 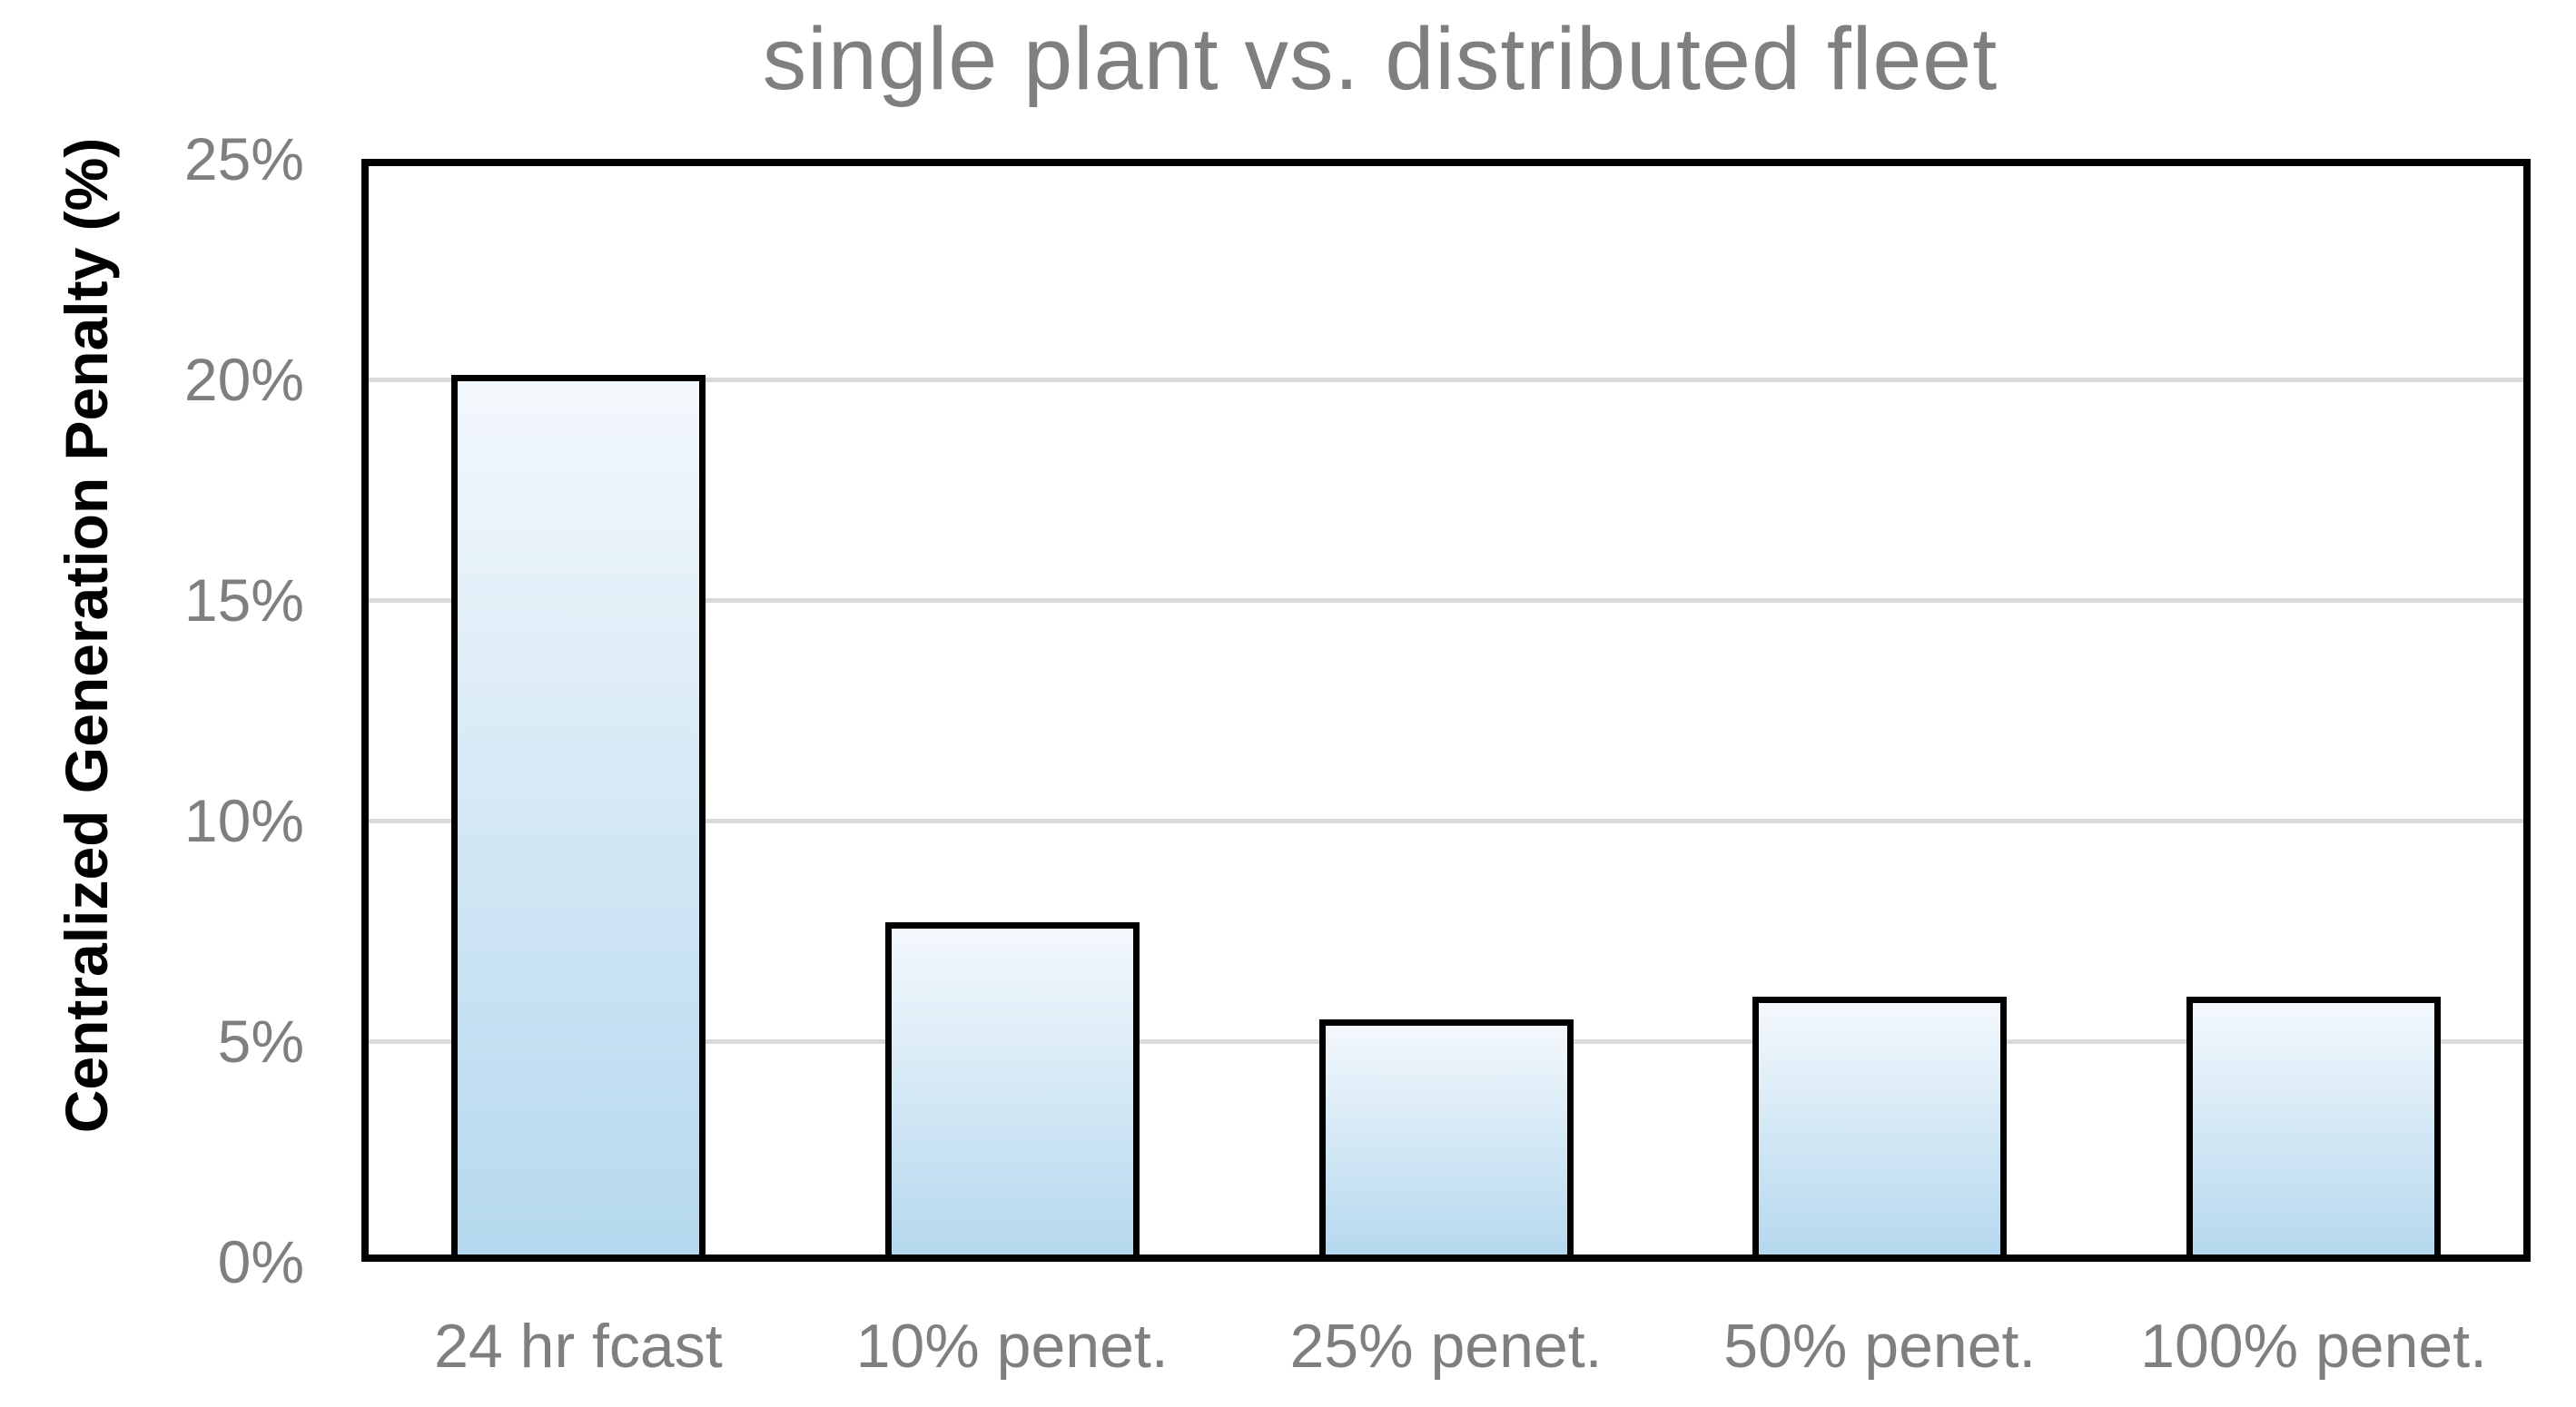 What do you see at coordinates (243, 600) in the screenshot?
I see `y-tick-label-15%: 15%` at bounding box center [243, 600].